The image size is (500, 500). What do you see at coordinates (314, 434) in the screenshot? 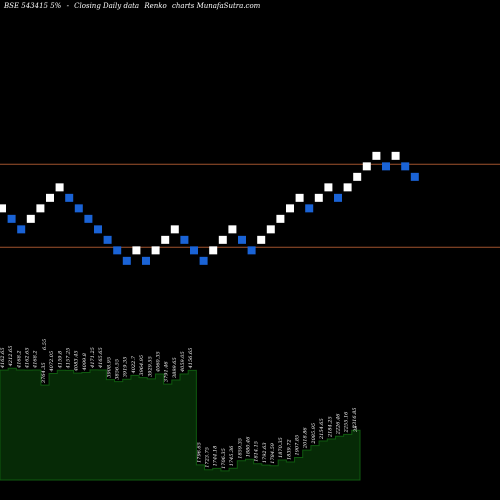
I see `volume-label: 2085.95` at bounding box center [314, 434].